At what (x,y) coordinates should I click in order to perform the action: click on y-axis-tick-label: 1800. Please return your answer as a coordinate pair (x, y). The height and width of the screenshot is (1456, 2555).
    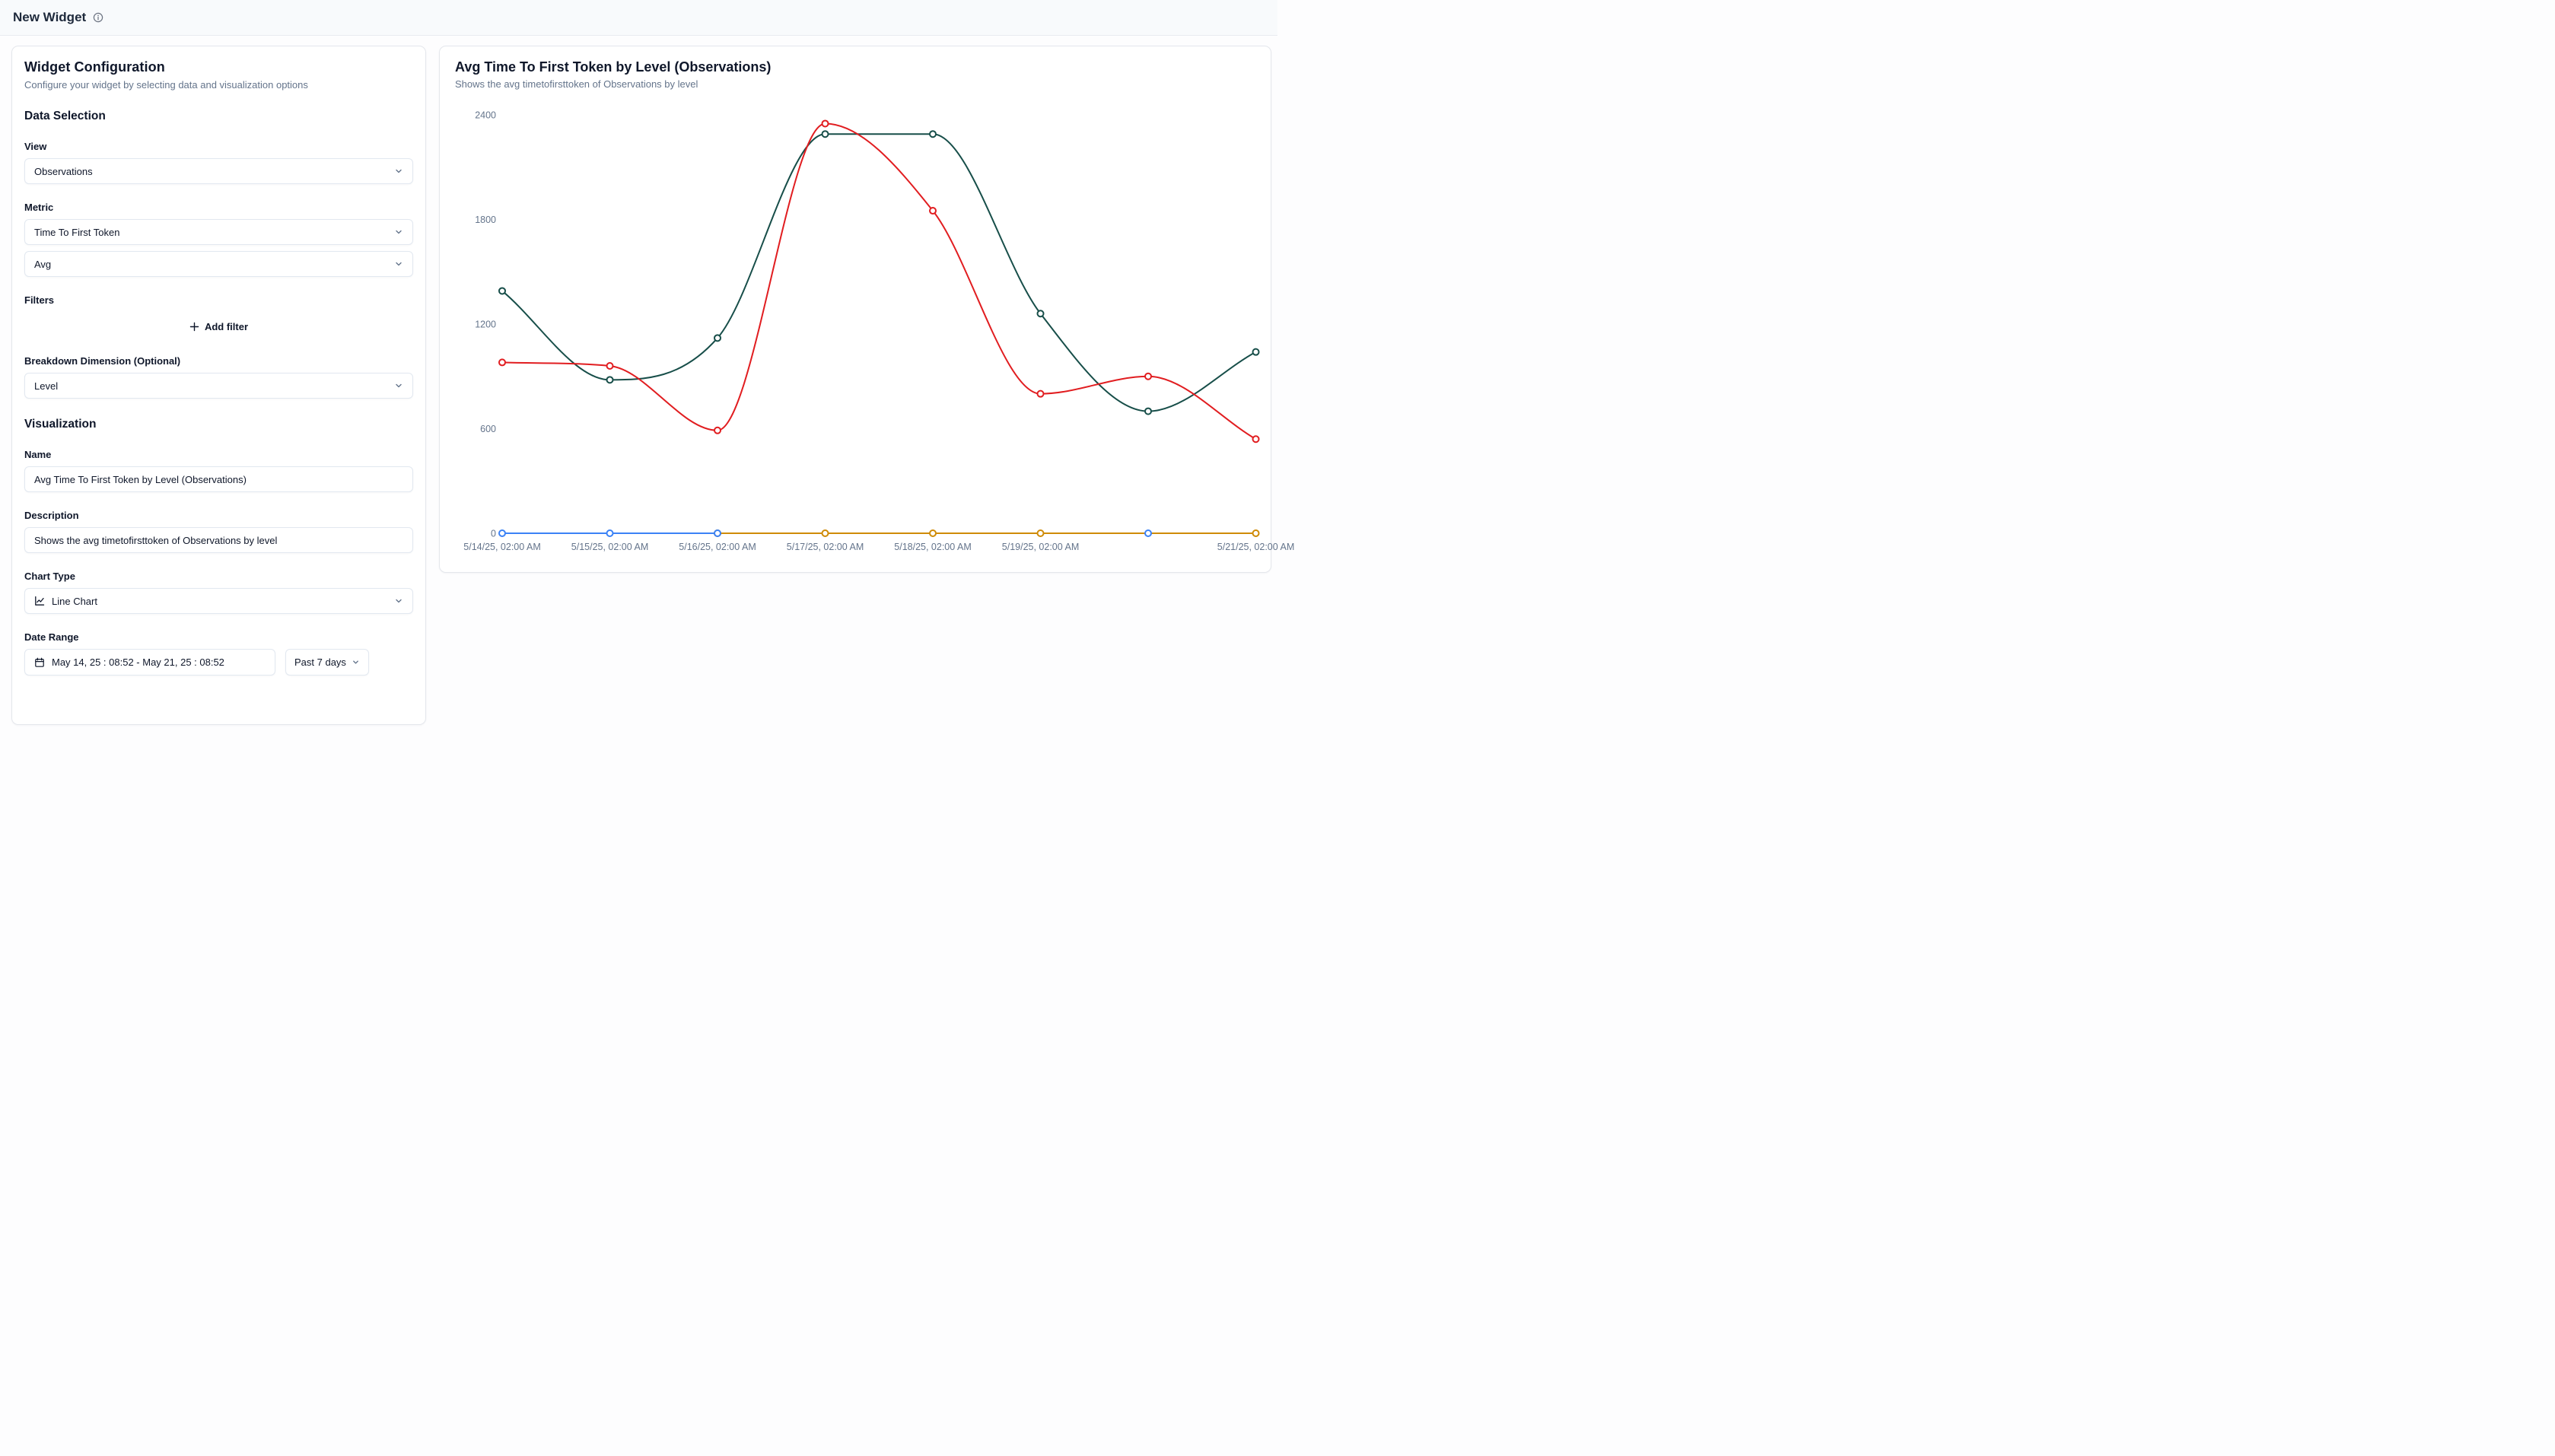
    Looking at the image, I should click on (486, 220).